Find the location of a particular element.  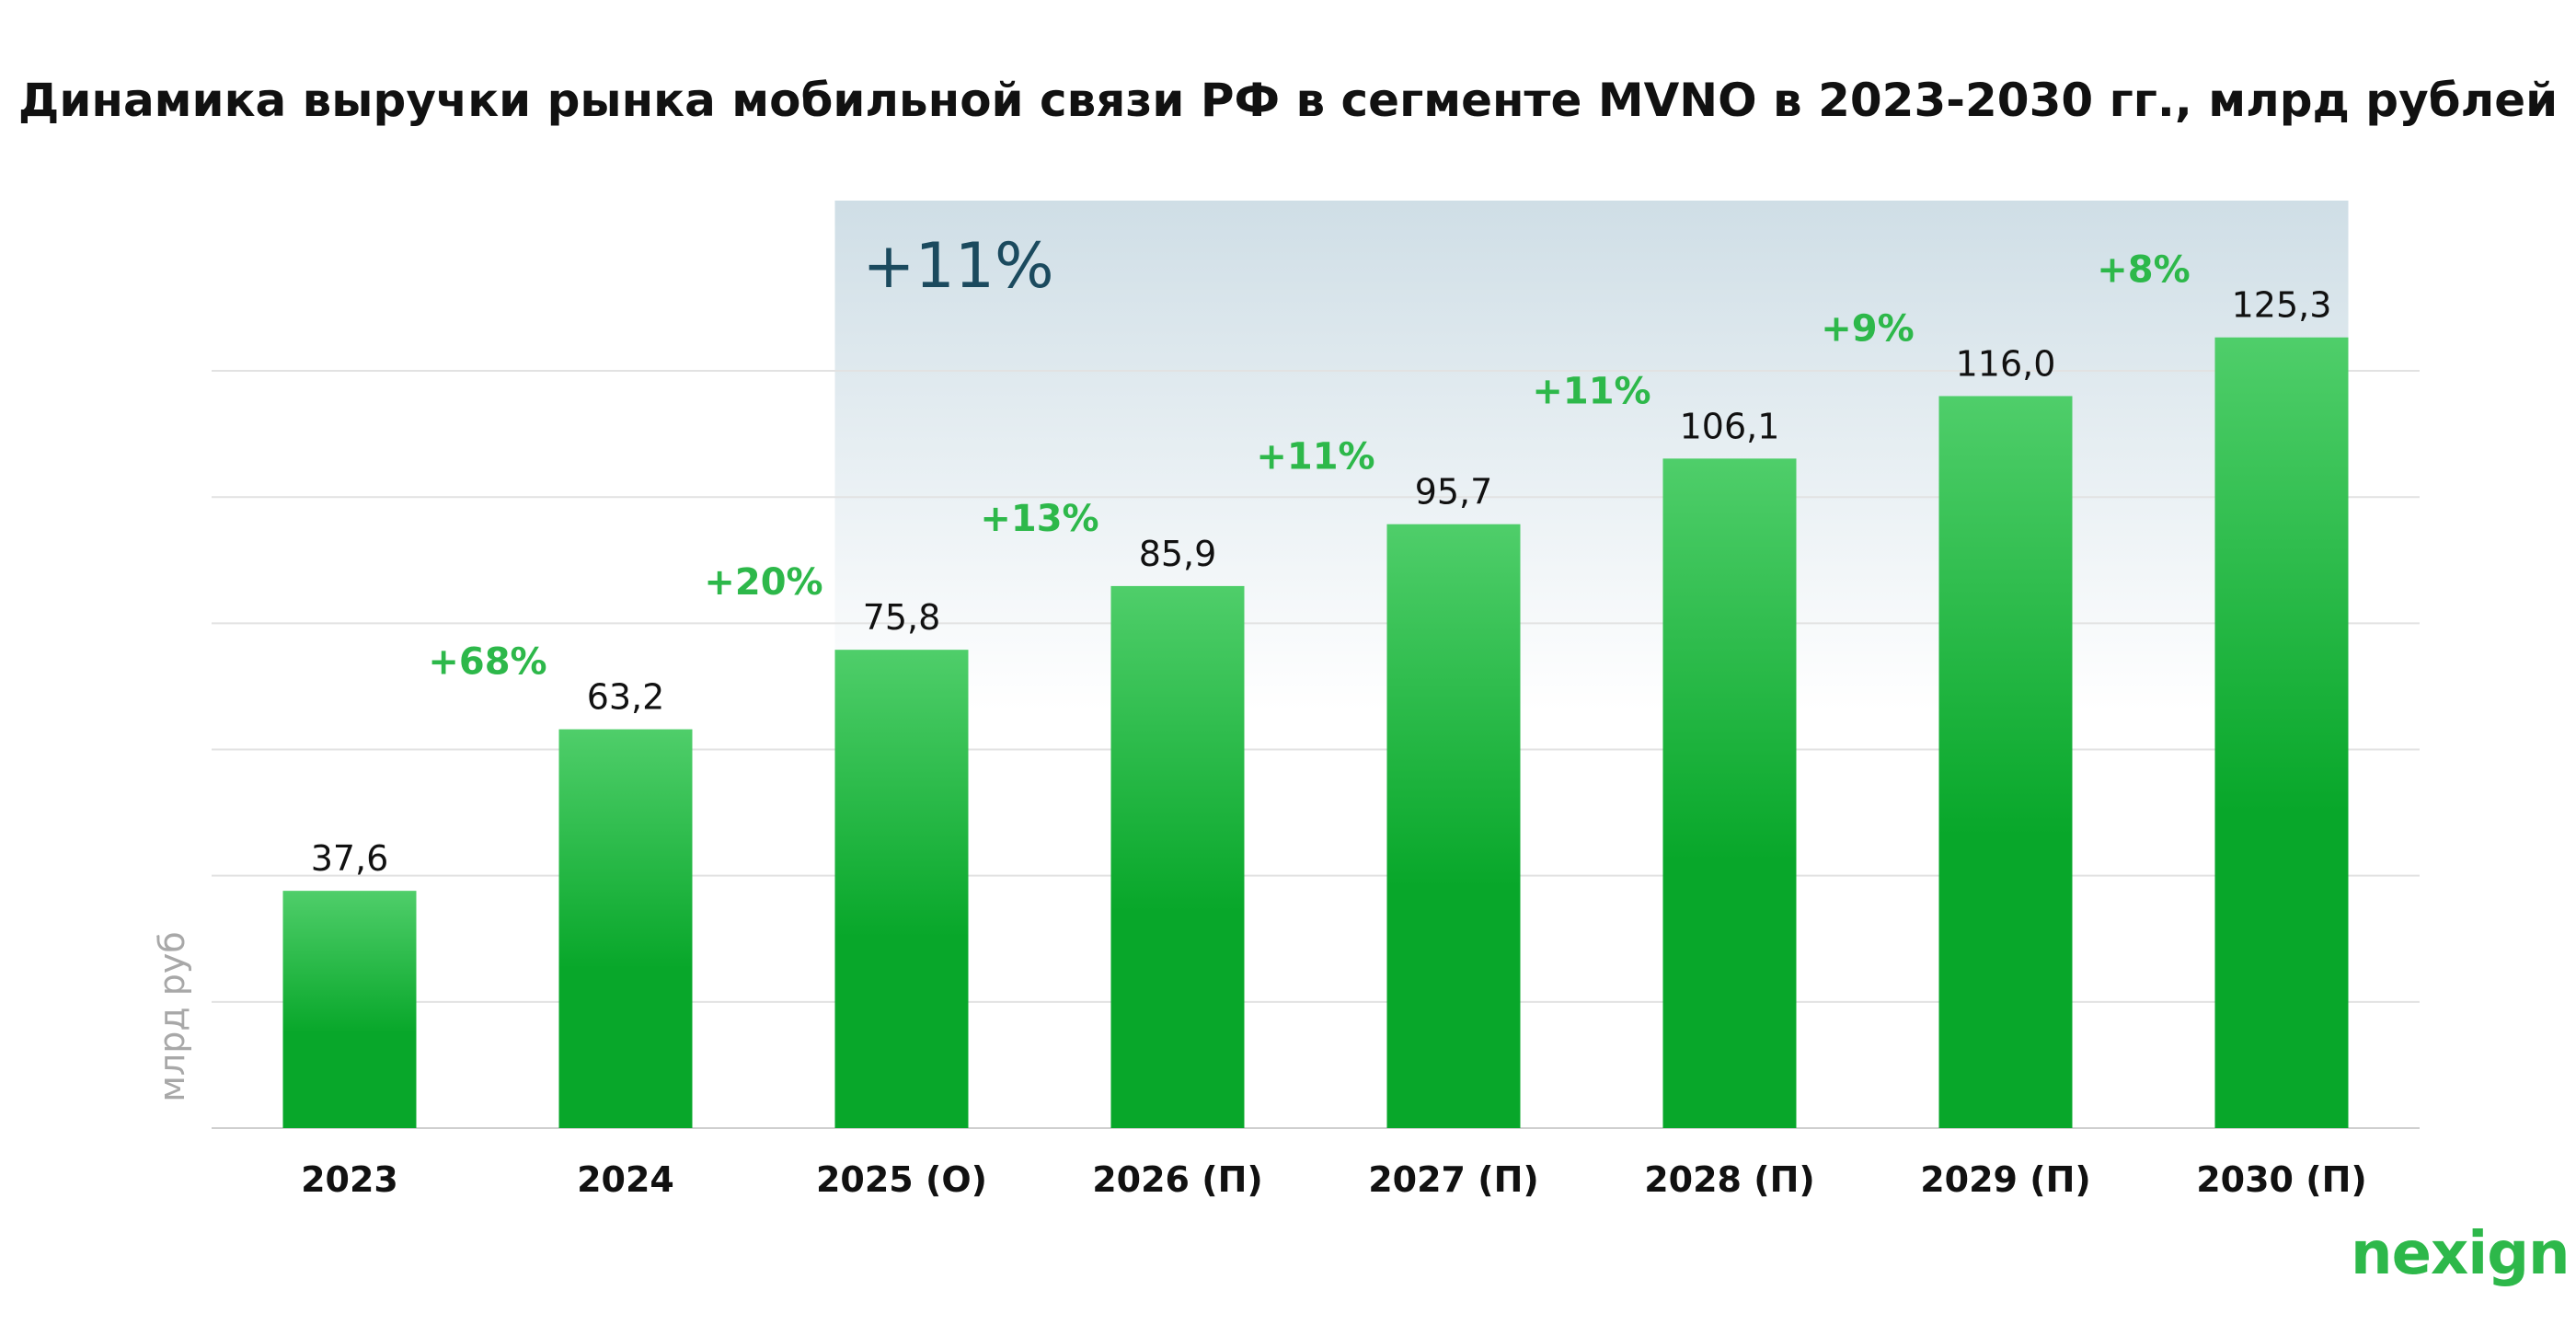

bar-value-label: 125,3 is located at coordinates (2282, 305).